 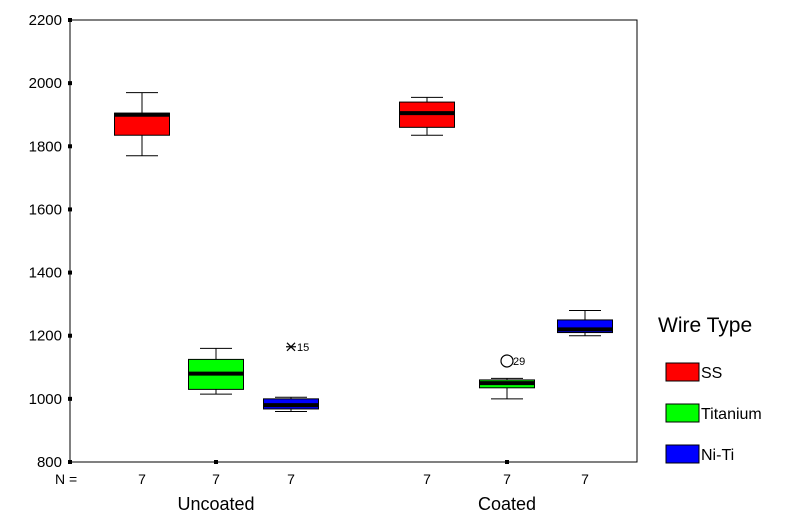 I want to click on outlier-circle-marker, so click(x=507, y=361).